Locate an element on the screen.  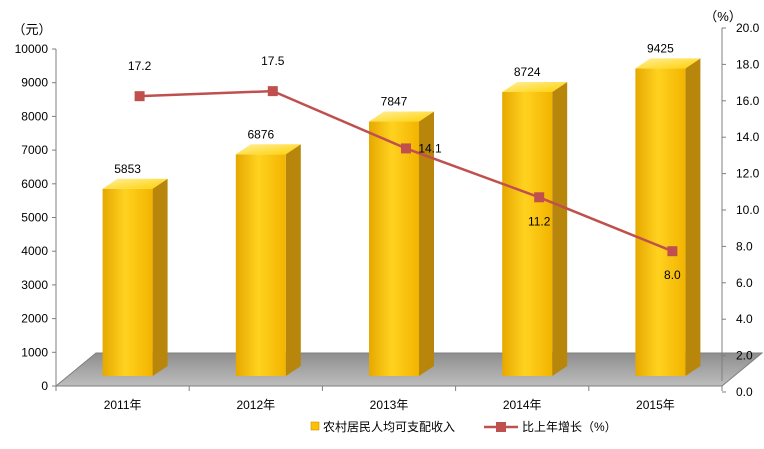
x-tick-label: 2013年 is located at coordinates (389, 405).